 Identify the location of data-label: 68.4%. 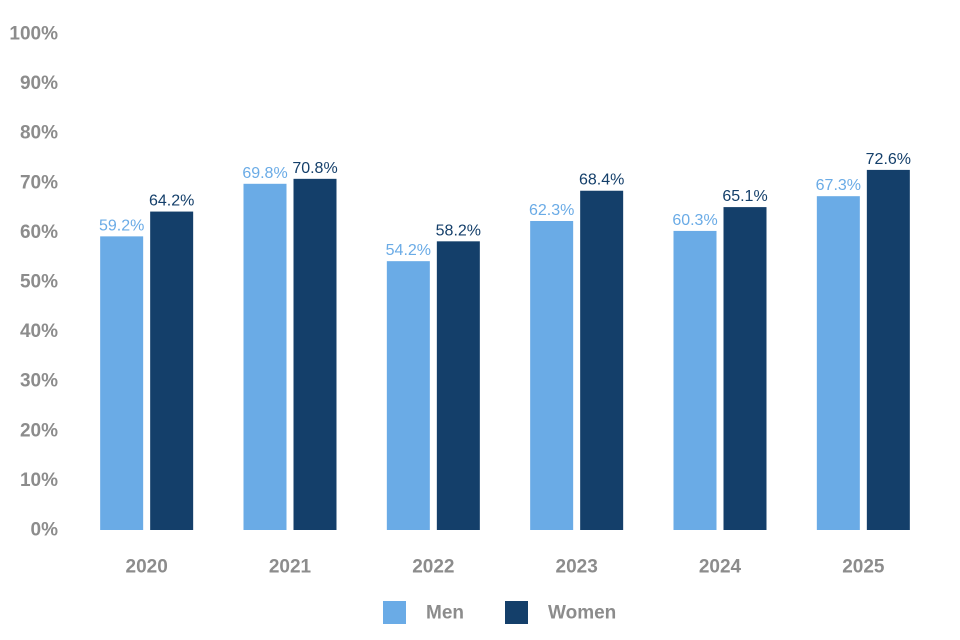
(601, 180).